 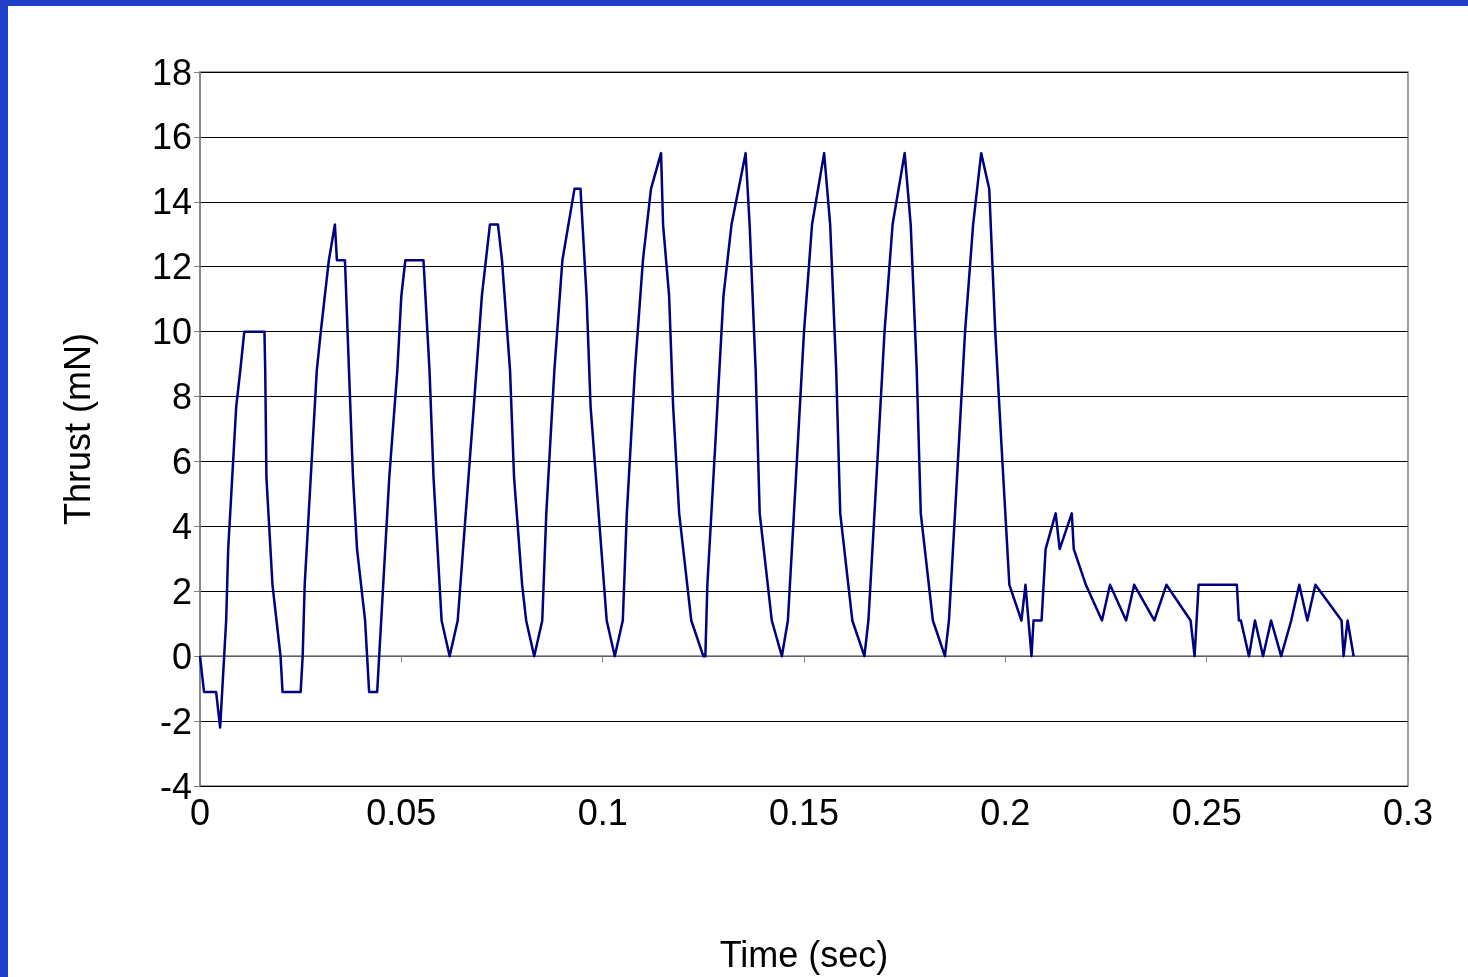 What do you see at coordinates (401, 812) in the screenshot?
I see `x-tick-label: 0.05` at bounding box center [401, 812].